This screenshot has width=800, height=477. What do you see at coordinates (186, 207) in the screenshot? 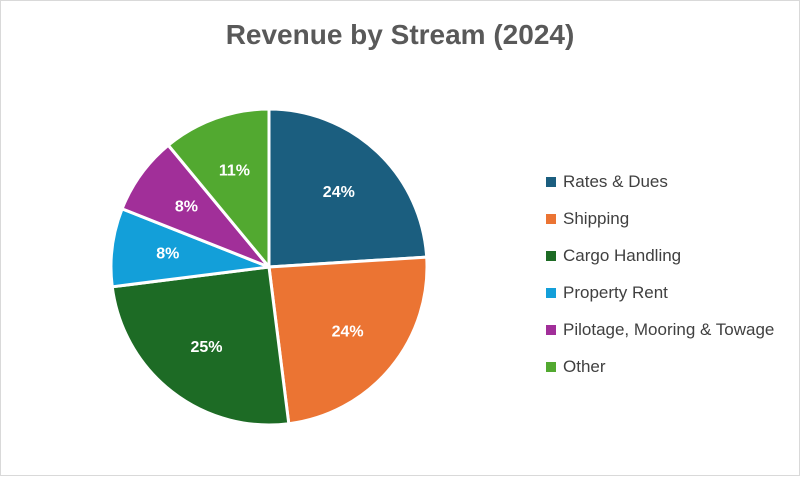
I see `data-label-pilotage-mooring-towage: 8%` at bounding box center [186, 207].